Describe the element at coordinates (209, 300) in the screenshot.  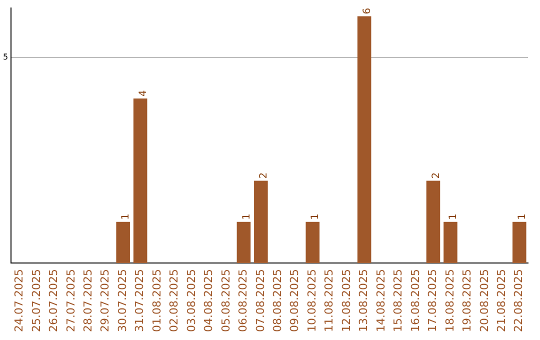
I see `x-tick-label: 04.08.2025` at that location.